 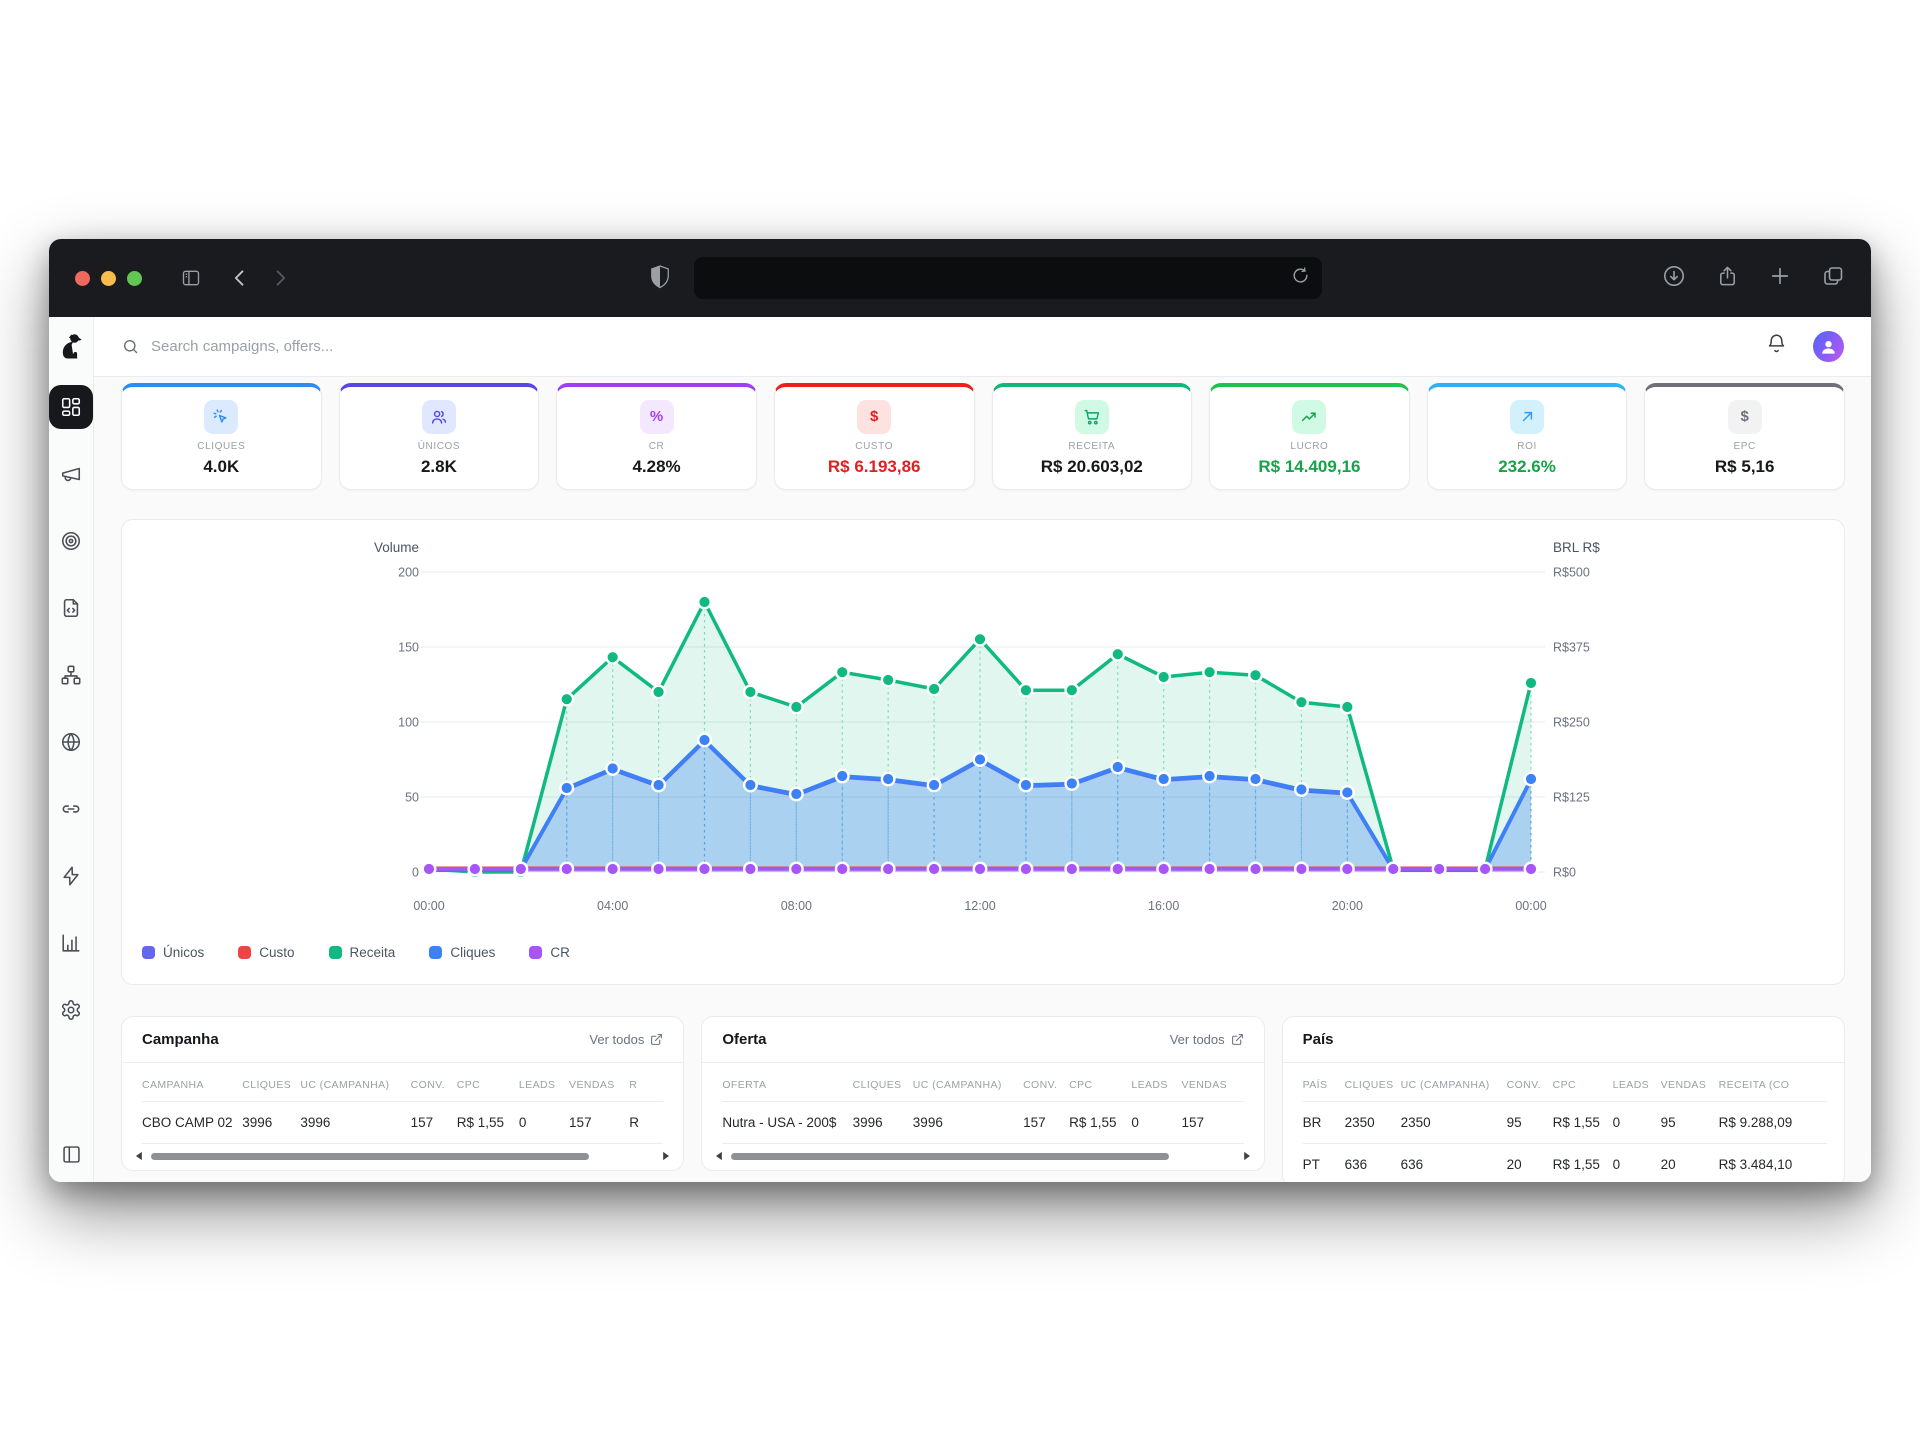 I want to click on download-icon, so click(x=1674, y=278).